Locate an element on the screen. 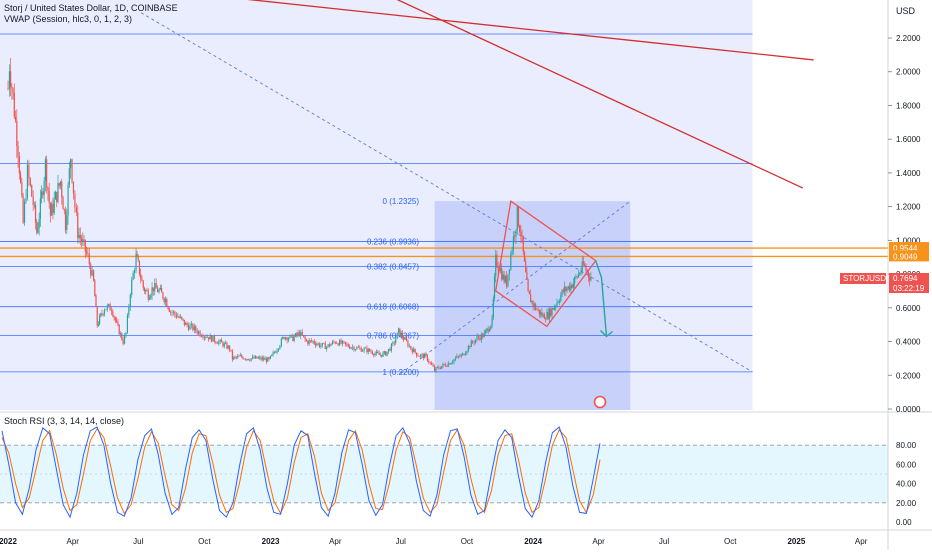  time-tick-label: Jul is located at coordinates (401, 541).